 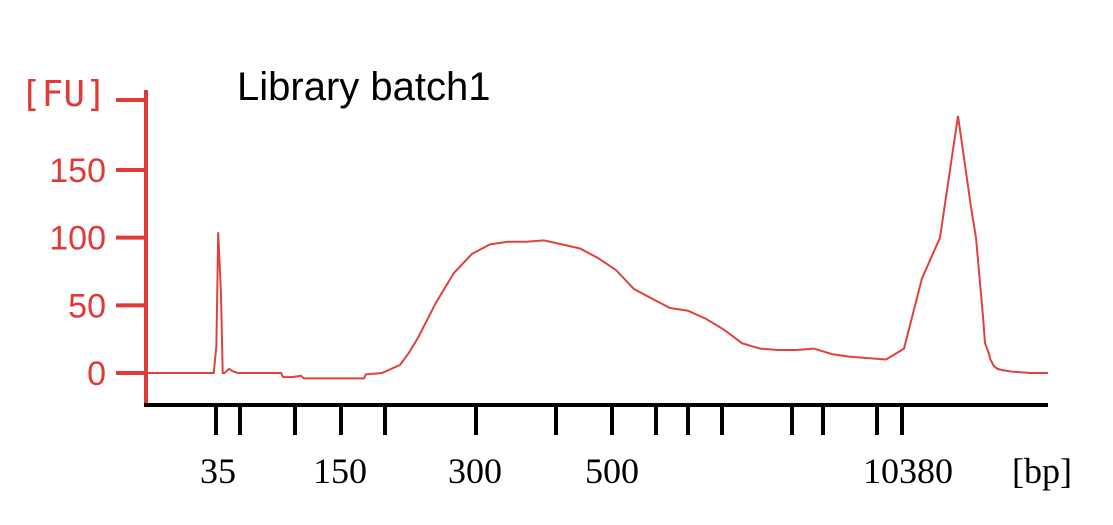 What do you see at coordinates (612, 471) in the screenshot?
I see `x-tick-label: 500` at bounding box center [612, 471].